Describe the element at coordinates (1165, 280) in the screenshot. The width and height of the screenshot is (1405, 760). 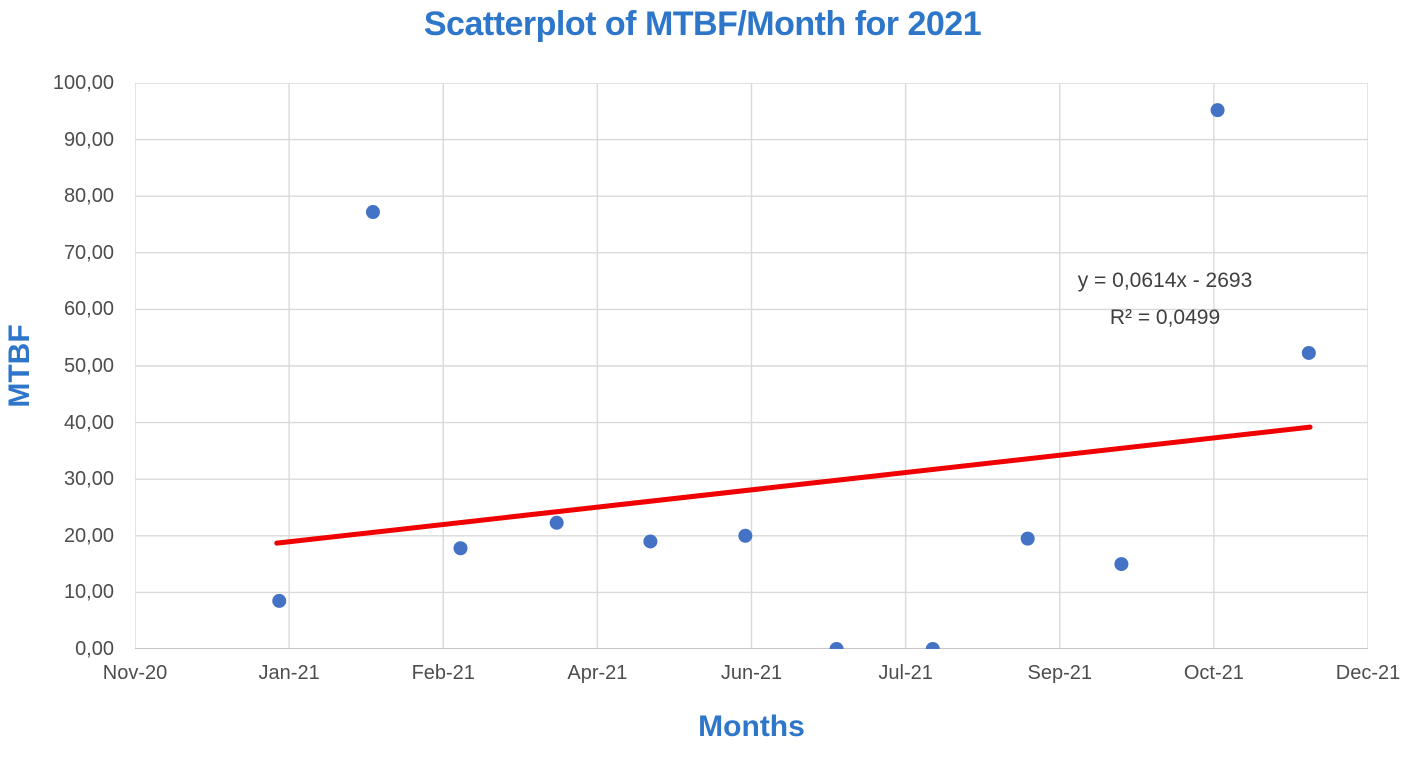
I see `trendline-equation: y = 0,0614x - 2693` at that location.